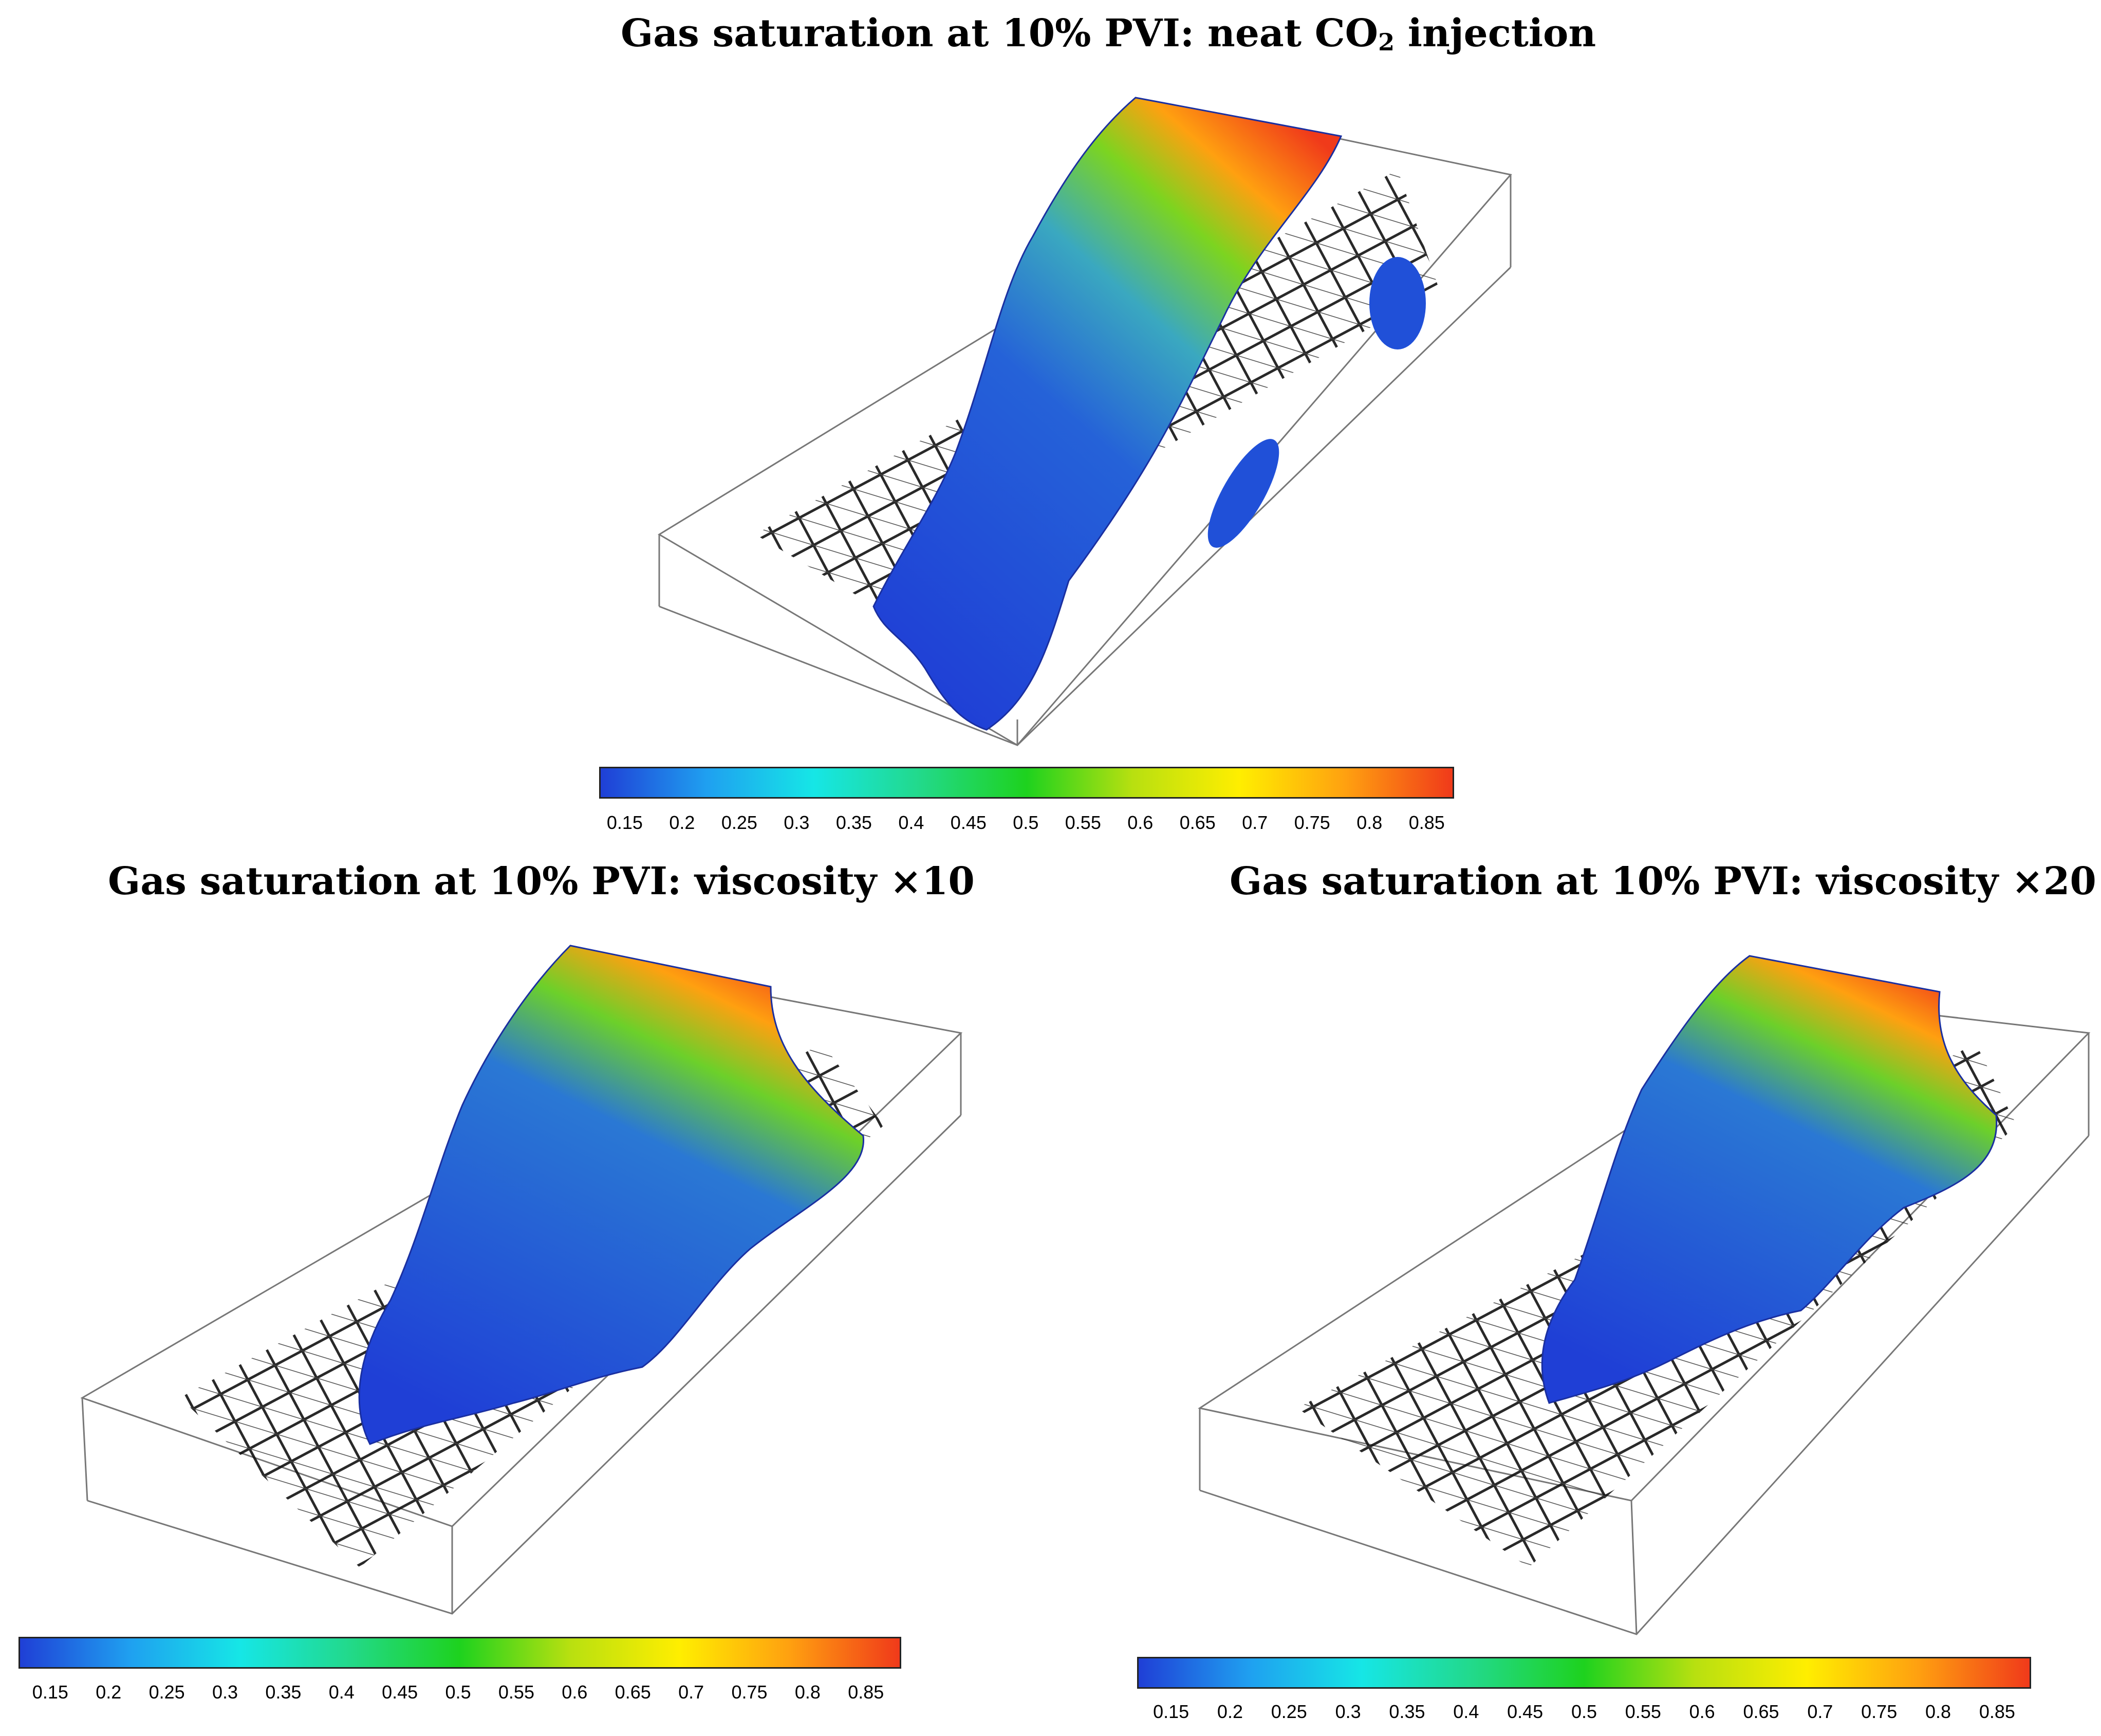 The height and width of the screenshot is (1736, 2101). I want to click on title-text: Gas saturation at 10% PVI: viscosity ×20, so click(1663, 881).